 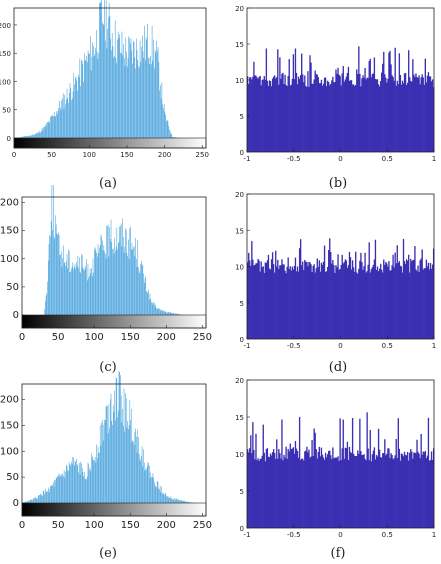 What do you see at coordinates (9, 400) in the screenshot?
I see `y-tick-label: 200` at bounding box center [9, 400].